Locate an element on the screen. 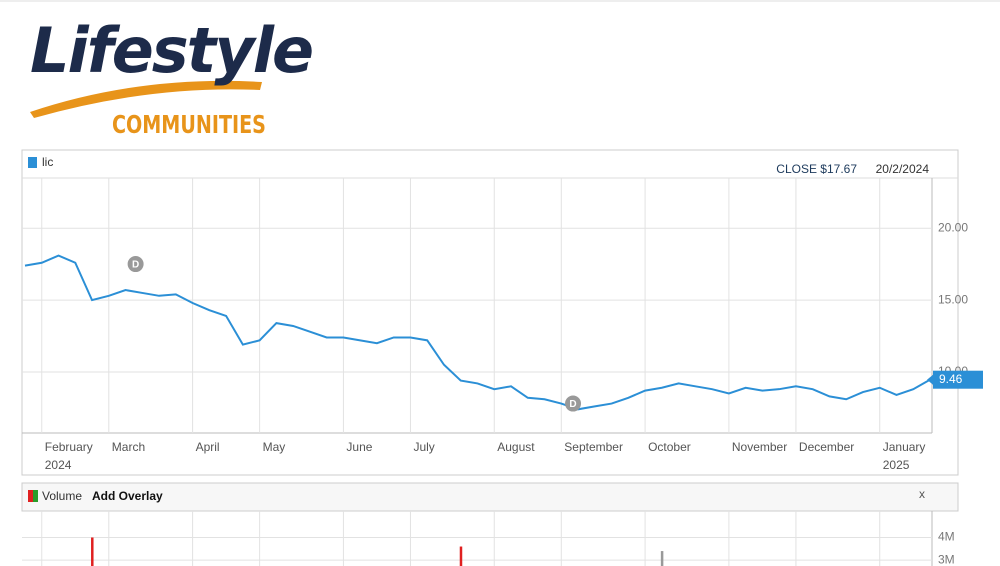 The height and width of the screenshot is (566, 1000). legend-swatch is located at coordinates (32, 162).